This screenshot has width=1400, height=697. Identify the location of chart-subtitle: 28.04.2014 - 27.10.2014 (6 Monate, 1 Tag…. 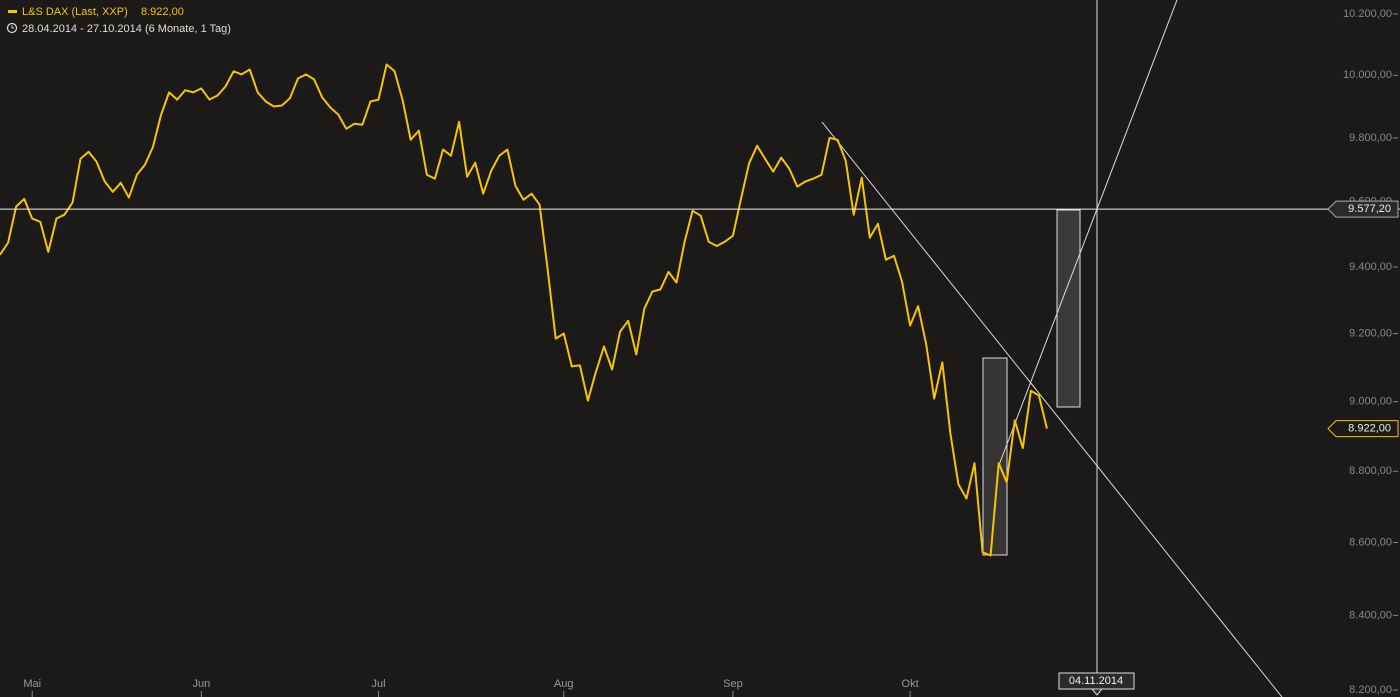
(126, 29).